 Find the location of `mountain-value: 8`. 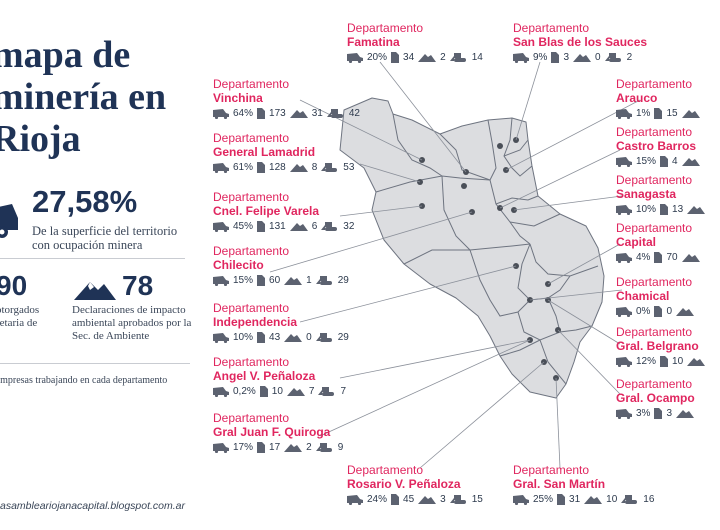

mountain-value: 8 is located at coordinates (314, 167).